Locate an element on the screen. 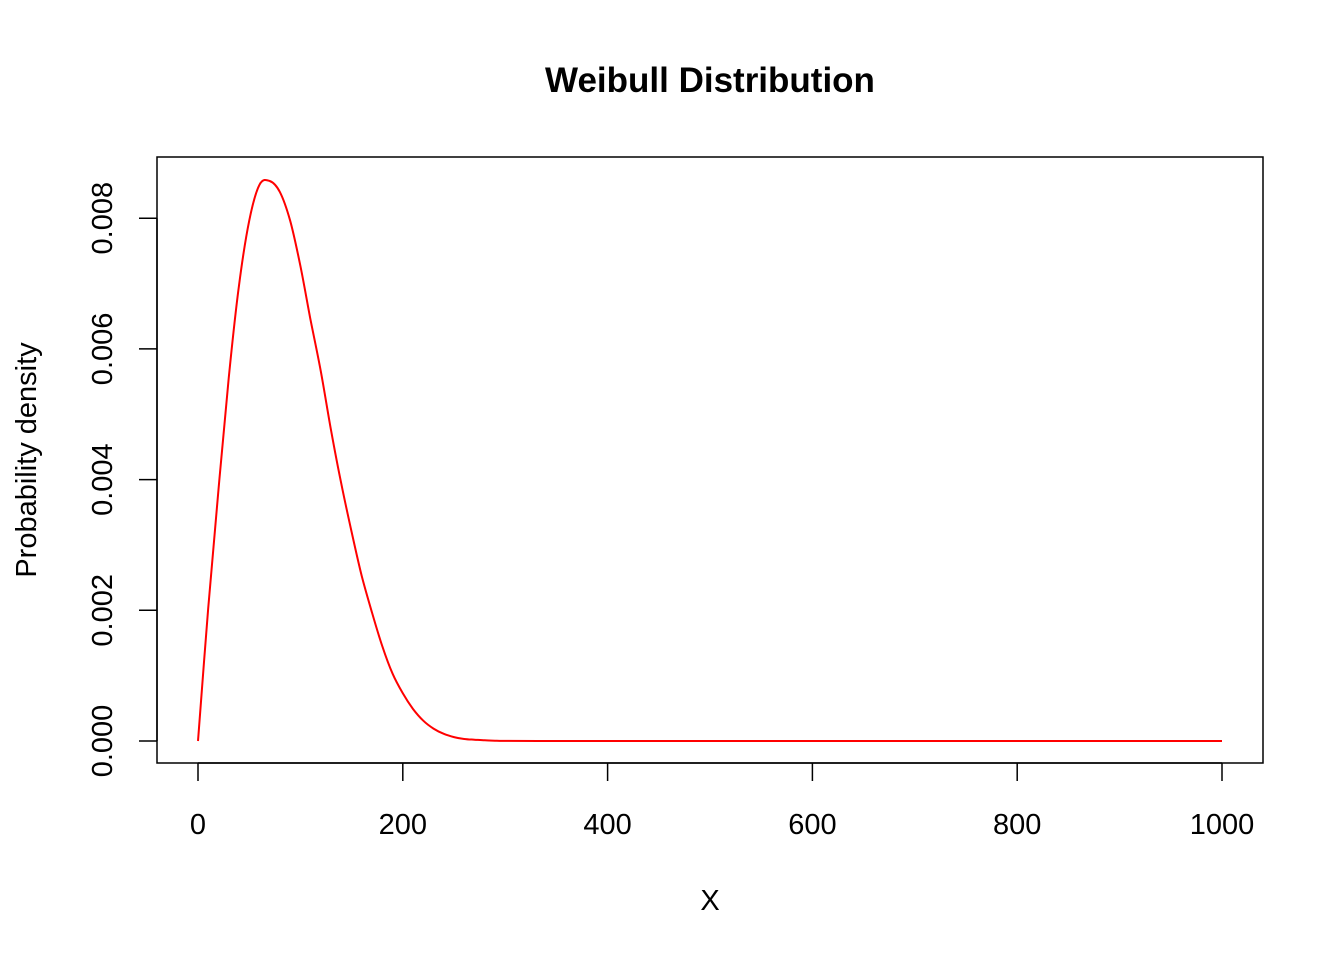  chart-title: Weibull Distribution is located at coordinates (710, 80).